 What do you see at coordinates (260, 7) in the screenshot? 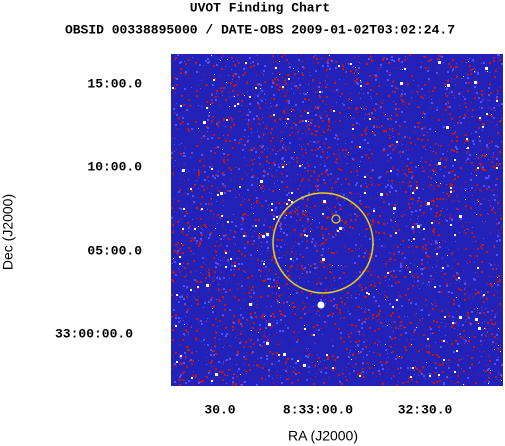
I see `title: UVOT Finding Chart` at bounding box center [260, 7].